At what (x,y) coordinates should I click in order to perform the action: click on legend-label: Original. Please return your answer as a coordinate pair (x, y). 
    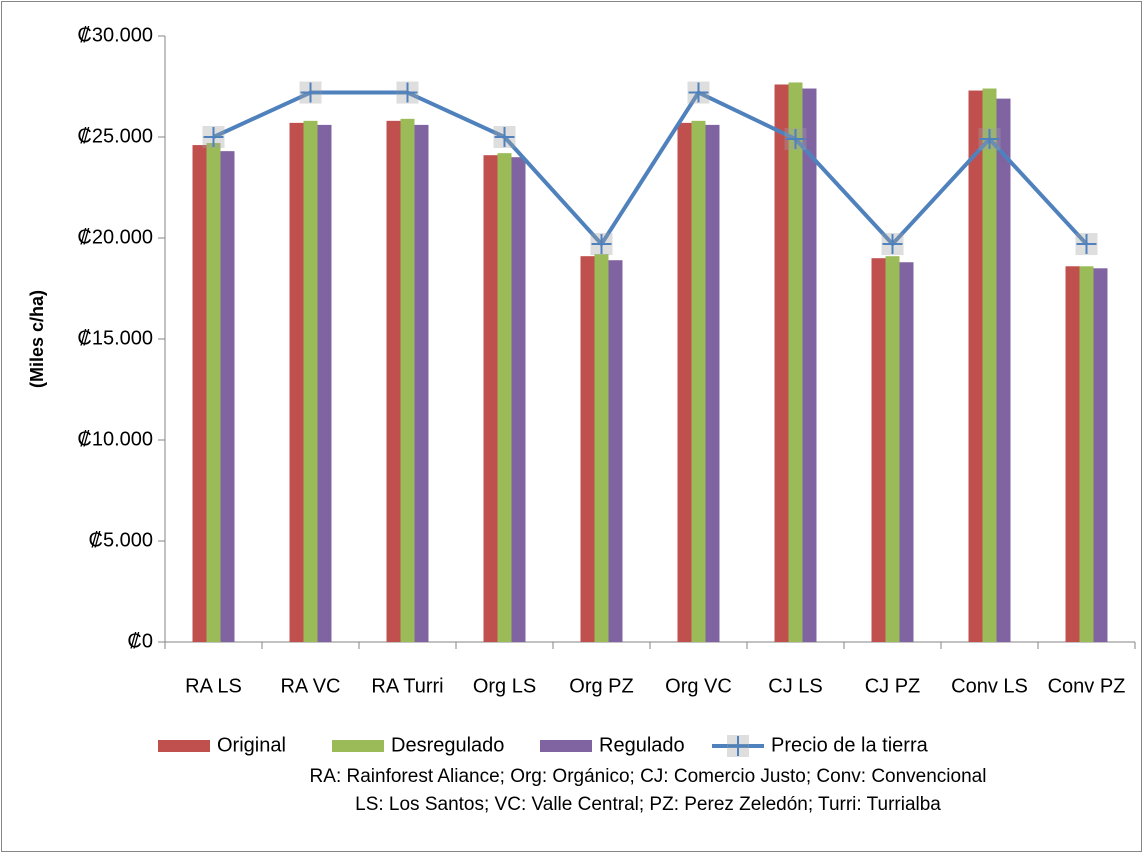
    Looking at the image, I should click on (251, 745).